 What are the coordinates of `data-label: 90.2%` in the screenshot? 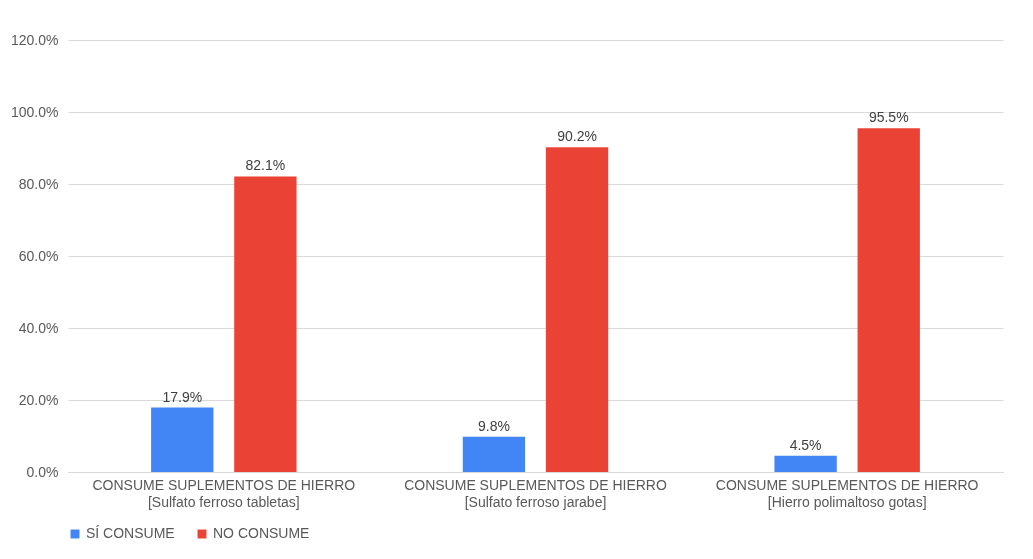 It's located at (577, 136).